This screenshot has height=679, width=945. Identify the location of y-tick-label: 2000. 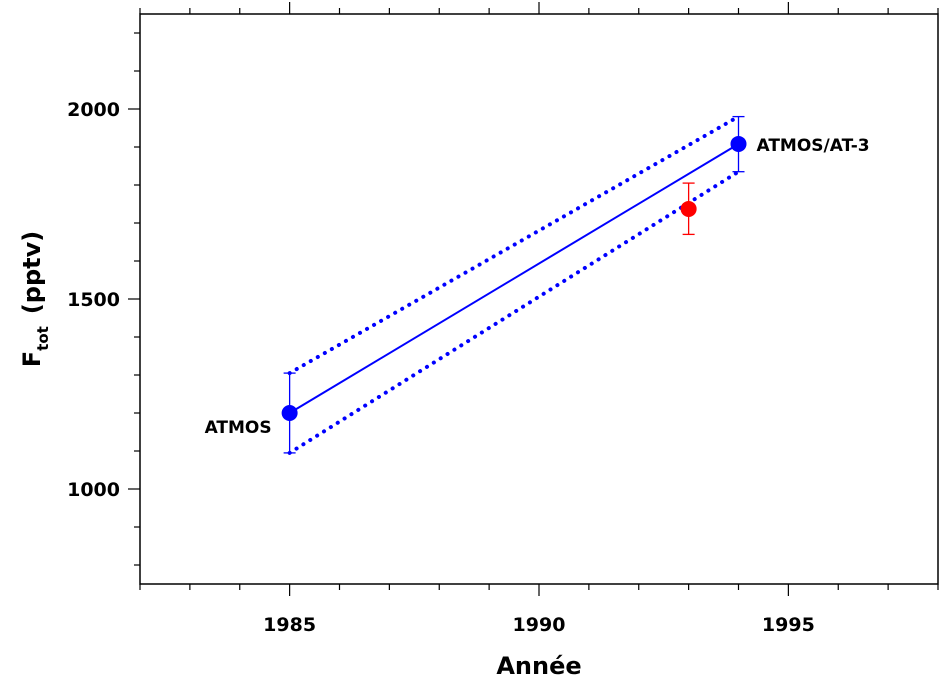
(93, 110).